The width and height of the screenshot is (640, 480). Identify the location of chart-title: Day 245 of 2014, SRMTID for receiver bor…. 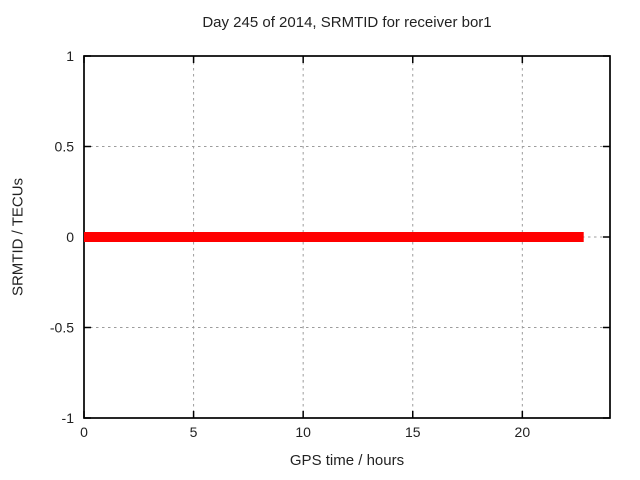
(347, 22).